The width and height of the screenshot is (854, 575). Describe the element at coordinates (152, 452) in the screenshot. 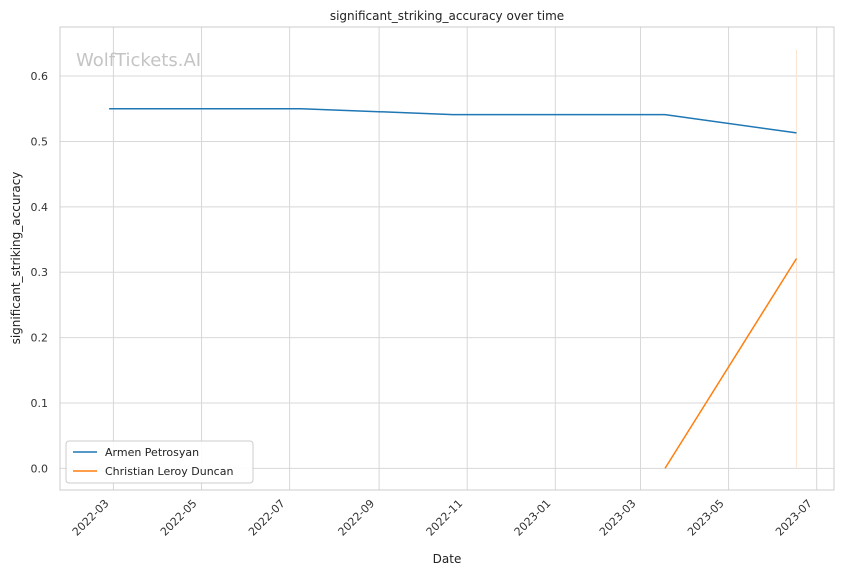

I see `legend-label: Armen Petrosyan` at that location.